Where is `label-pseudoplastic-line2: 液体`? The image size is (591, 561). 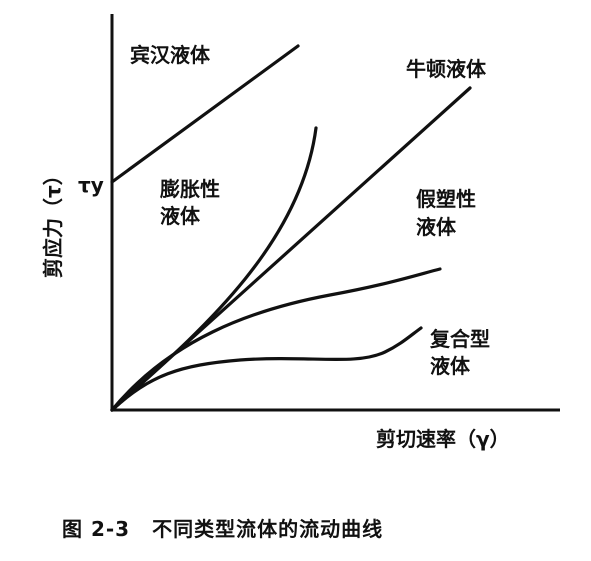 label-pseudoplastic-line2: 液体 is located at coordinates (436, 227).